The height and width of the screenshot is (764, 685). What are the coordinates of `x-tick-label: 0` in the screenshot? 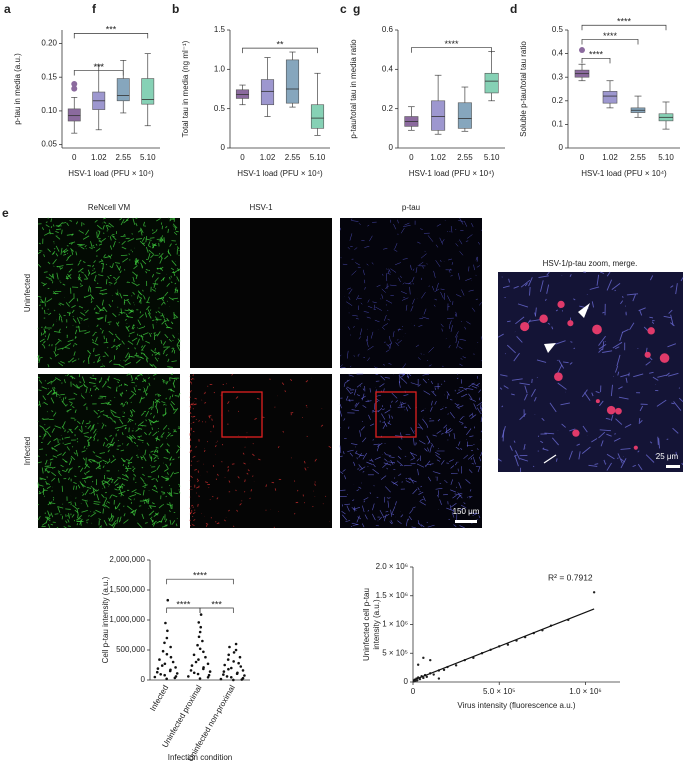 It's located at (242, 157).